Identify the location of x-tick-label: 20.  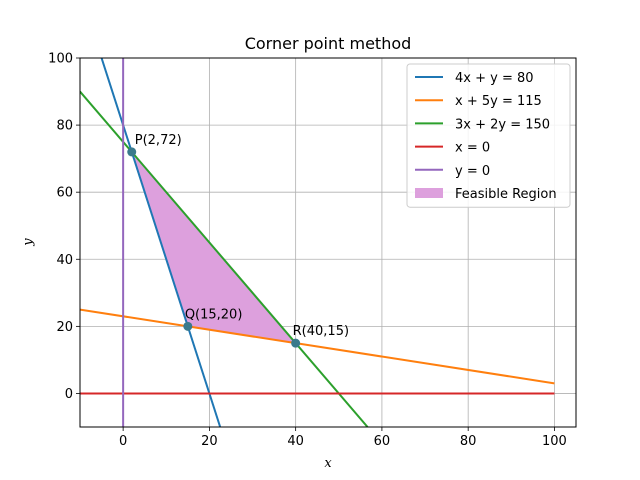
(209, 441).